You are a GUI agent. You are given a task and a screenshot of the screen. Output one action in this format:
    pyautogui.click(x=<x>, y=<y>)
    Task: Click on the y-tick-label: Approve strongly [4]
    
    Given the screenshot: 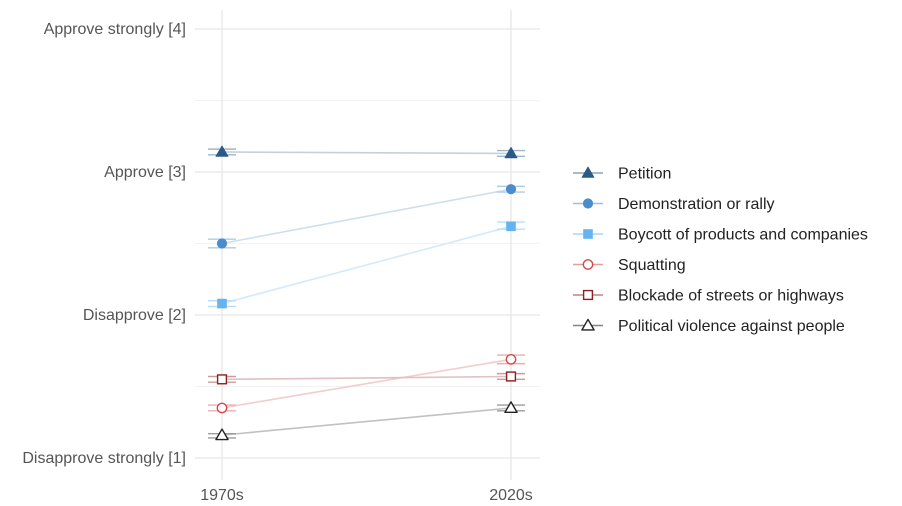 What is the action you would take?
    pyautogui.click(x=115, y=29)
    